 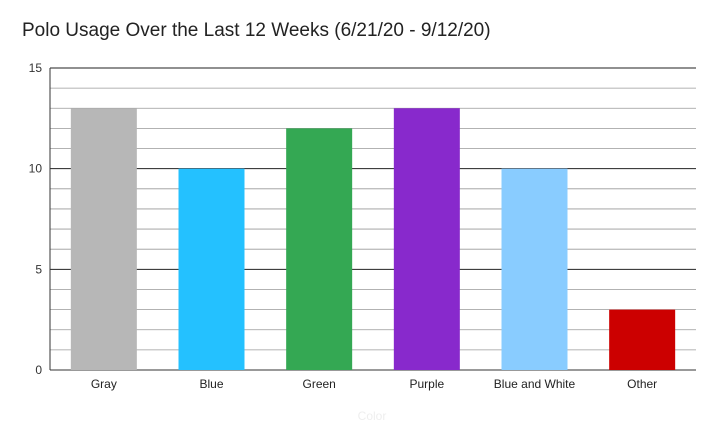 I want to click on bar-purple, so click(x=426, y=239).